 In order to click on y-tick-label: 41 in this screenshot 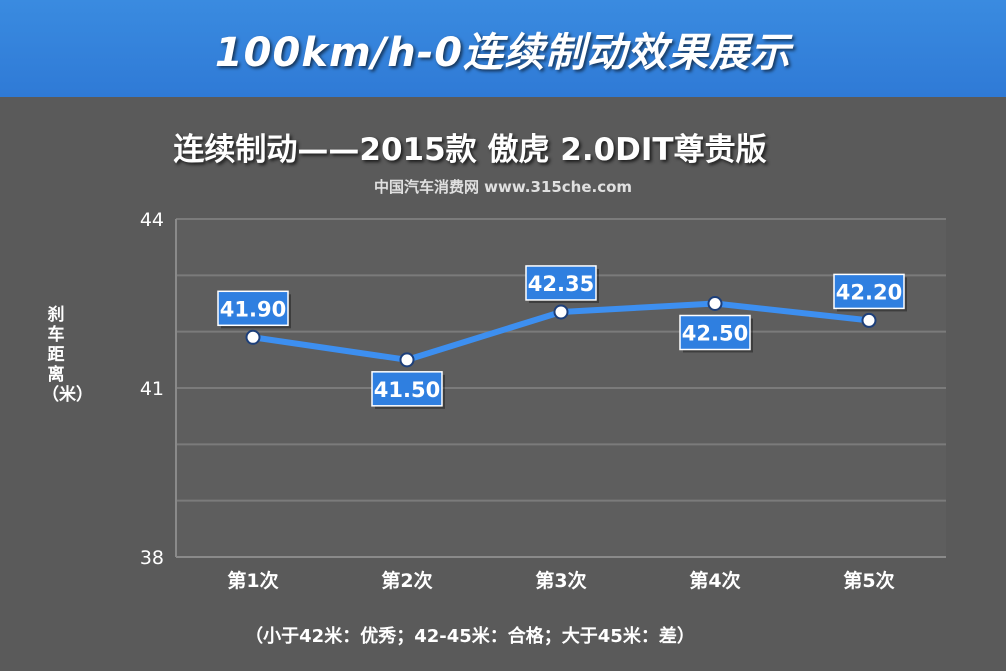, I will do `click(152, 389)`.